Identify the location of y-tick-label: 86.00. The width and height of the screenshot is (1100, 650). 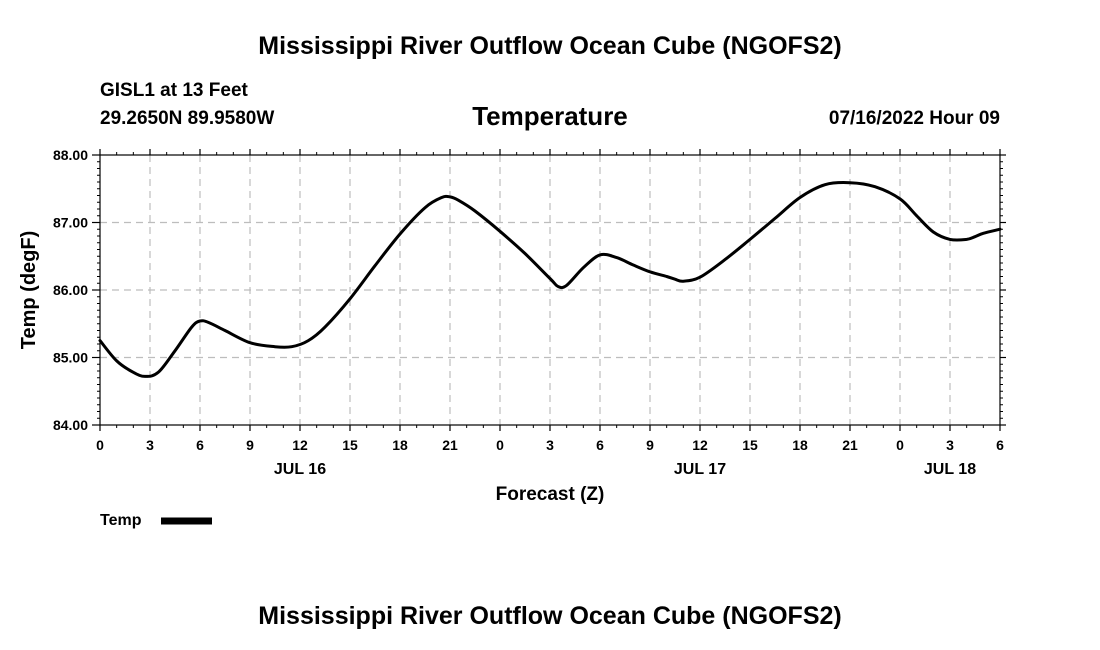
(70, 290).